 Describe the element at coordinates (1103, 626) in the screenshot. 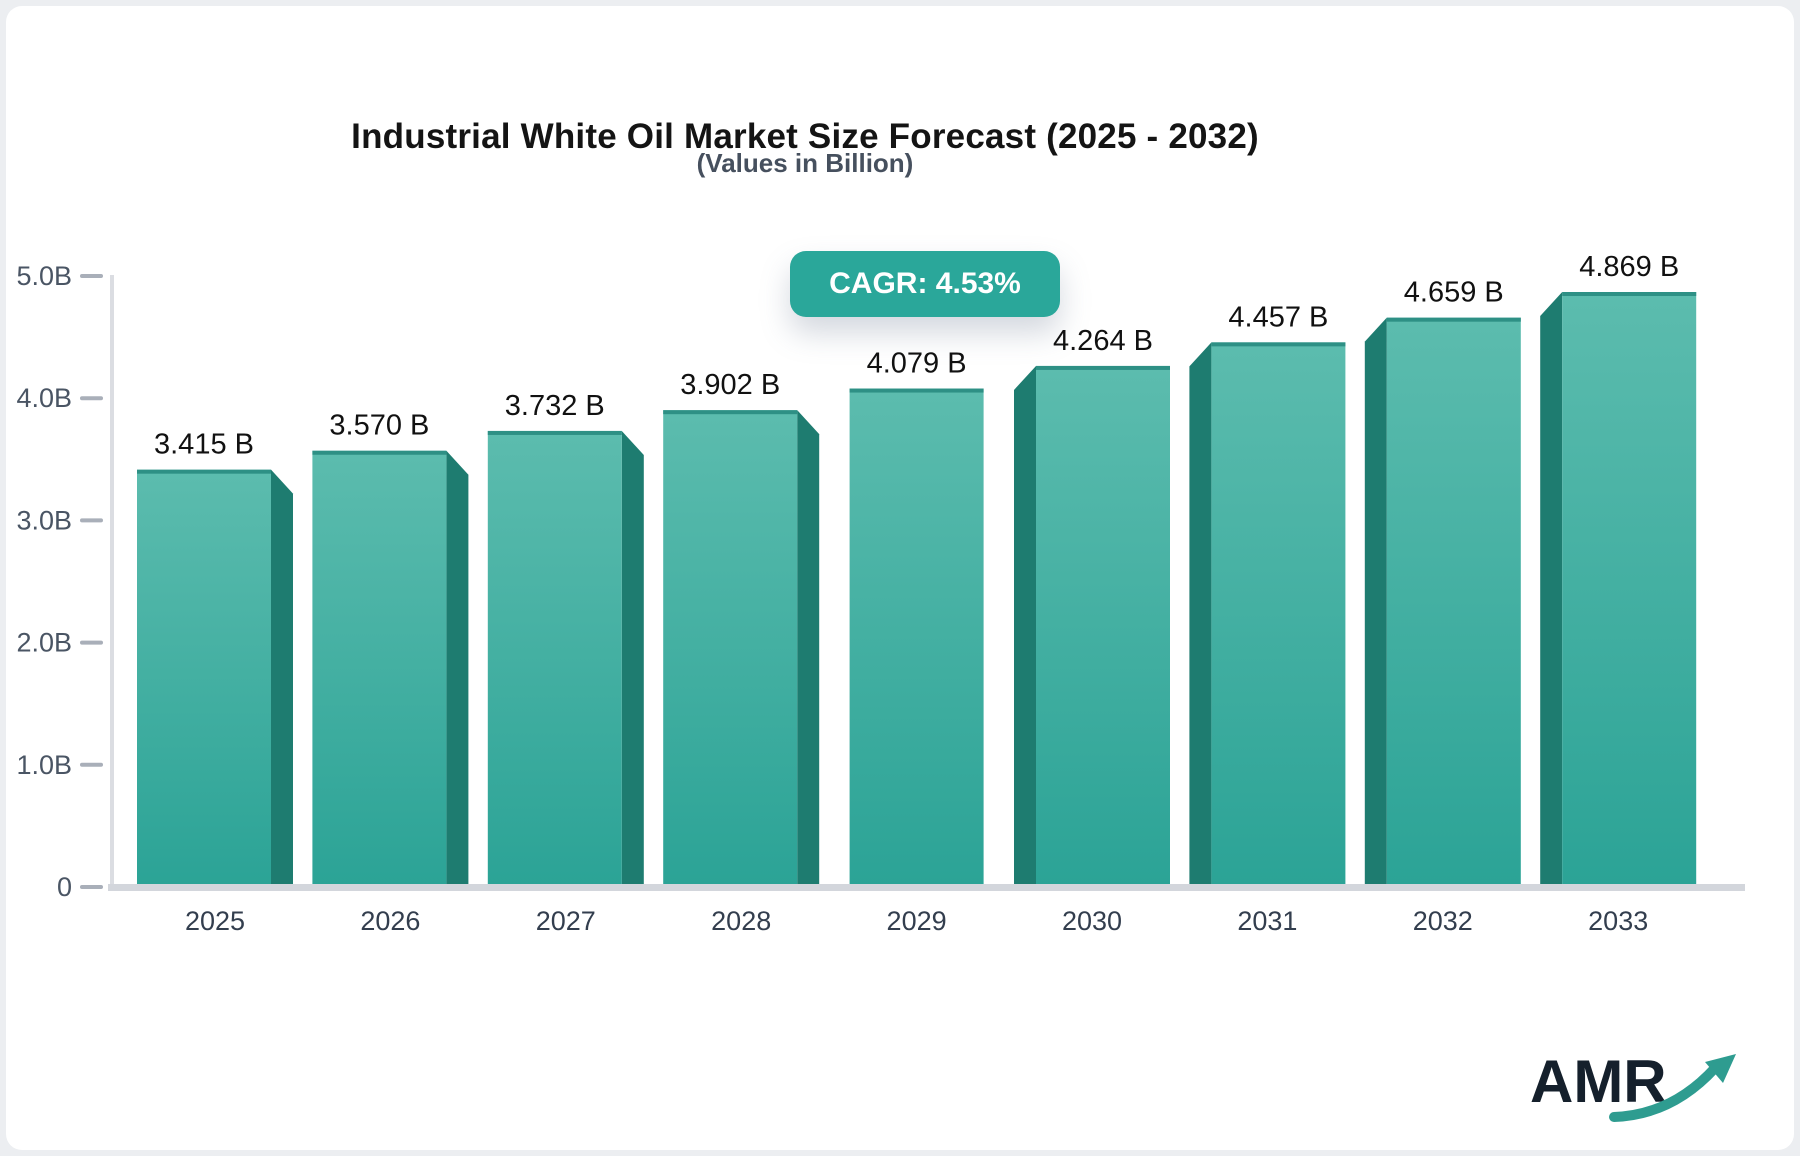

I see `bar-2030` at that location.